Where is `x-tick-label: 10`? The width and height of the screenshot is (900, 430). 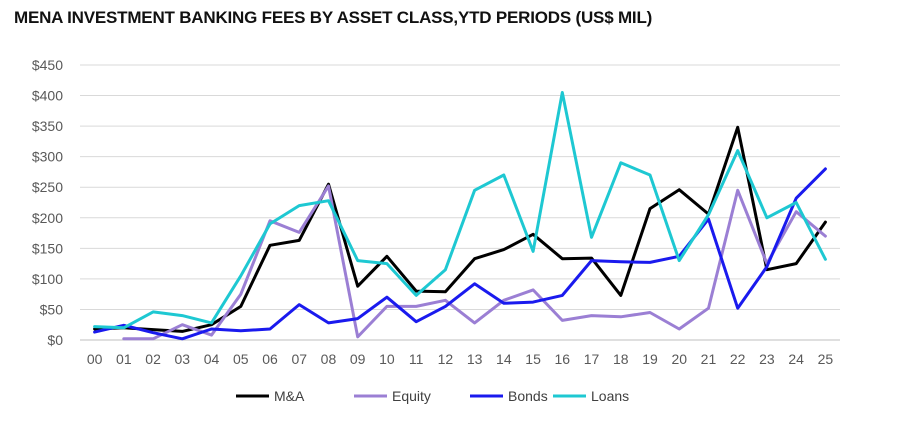 x-tick-label: 10 is located at coordinates (387, 359).